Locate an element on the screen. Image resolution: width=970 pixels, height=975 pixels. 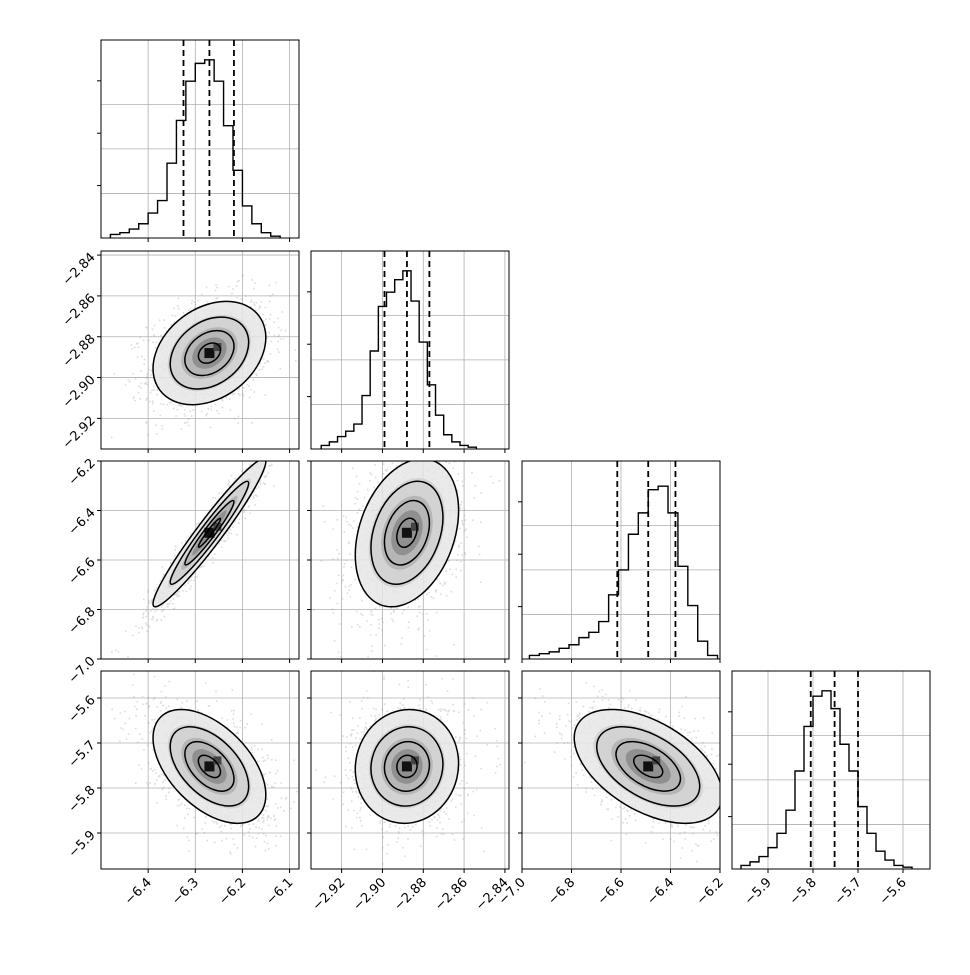
y-tick-label-2-3: −6.4 is located at coordinates (82, 522).